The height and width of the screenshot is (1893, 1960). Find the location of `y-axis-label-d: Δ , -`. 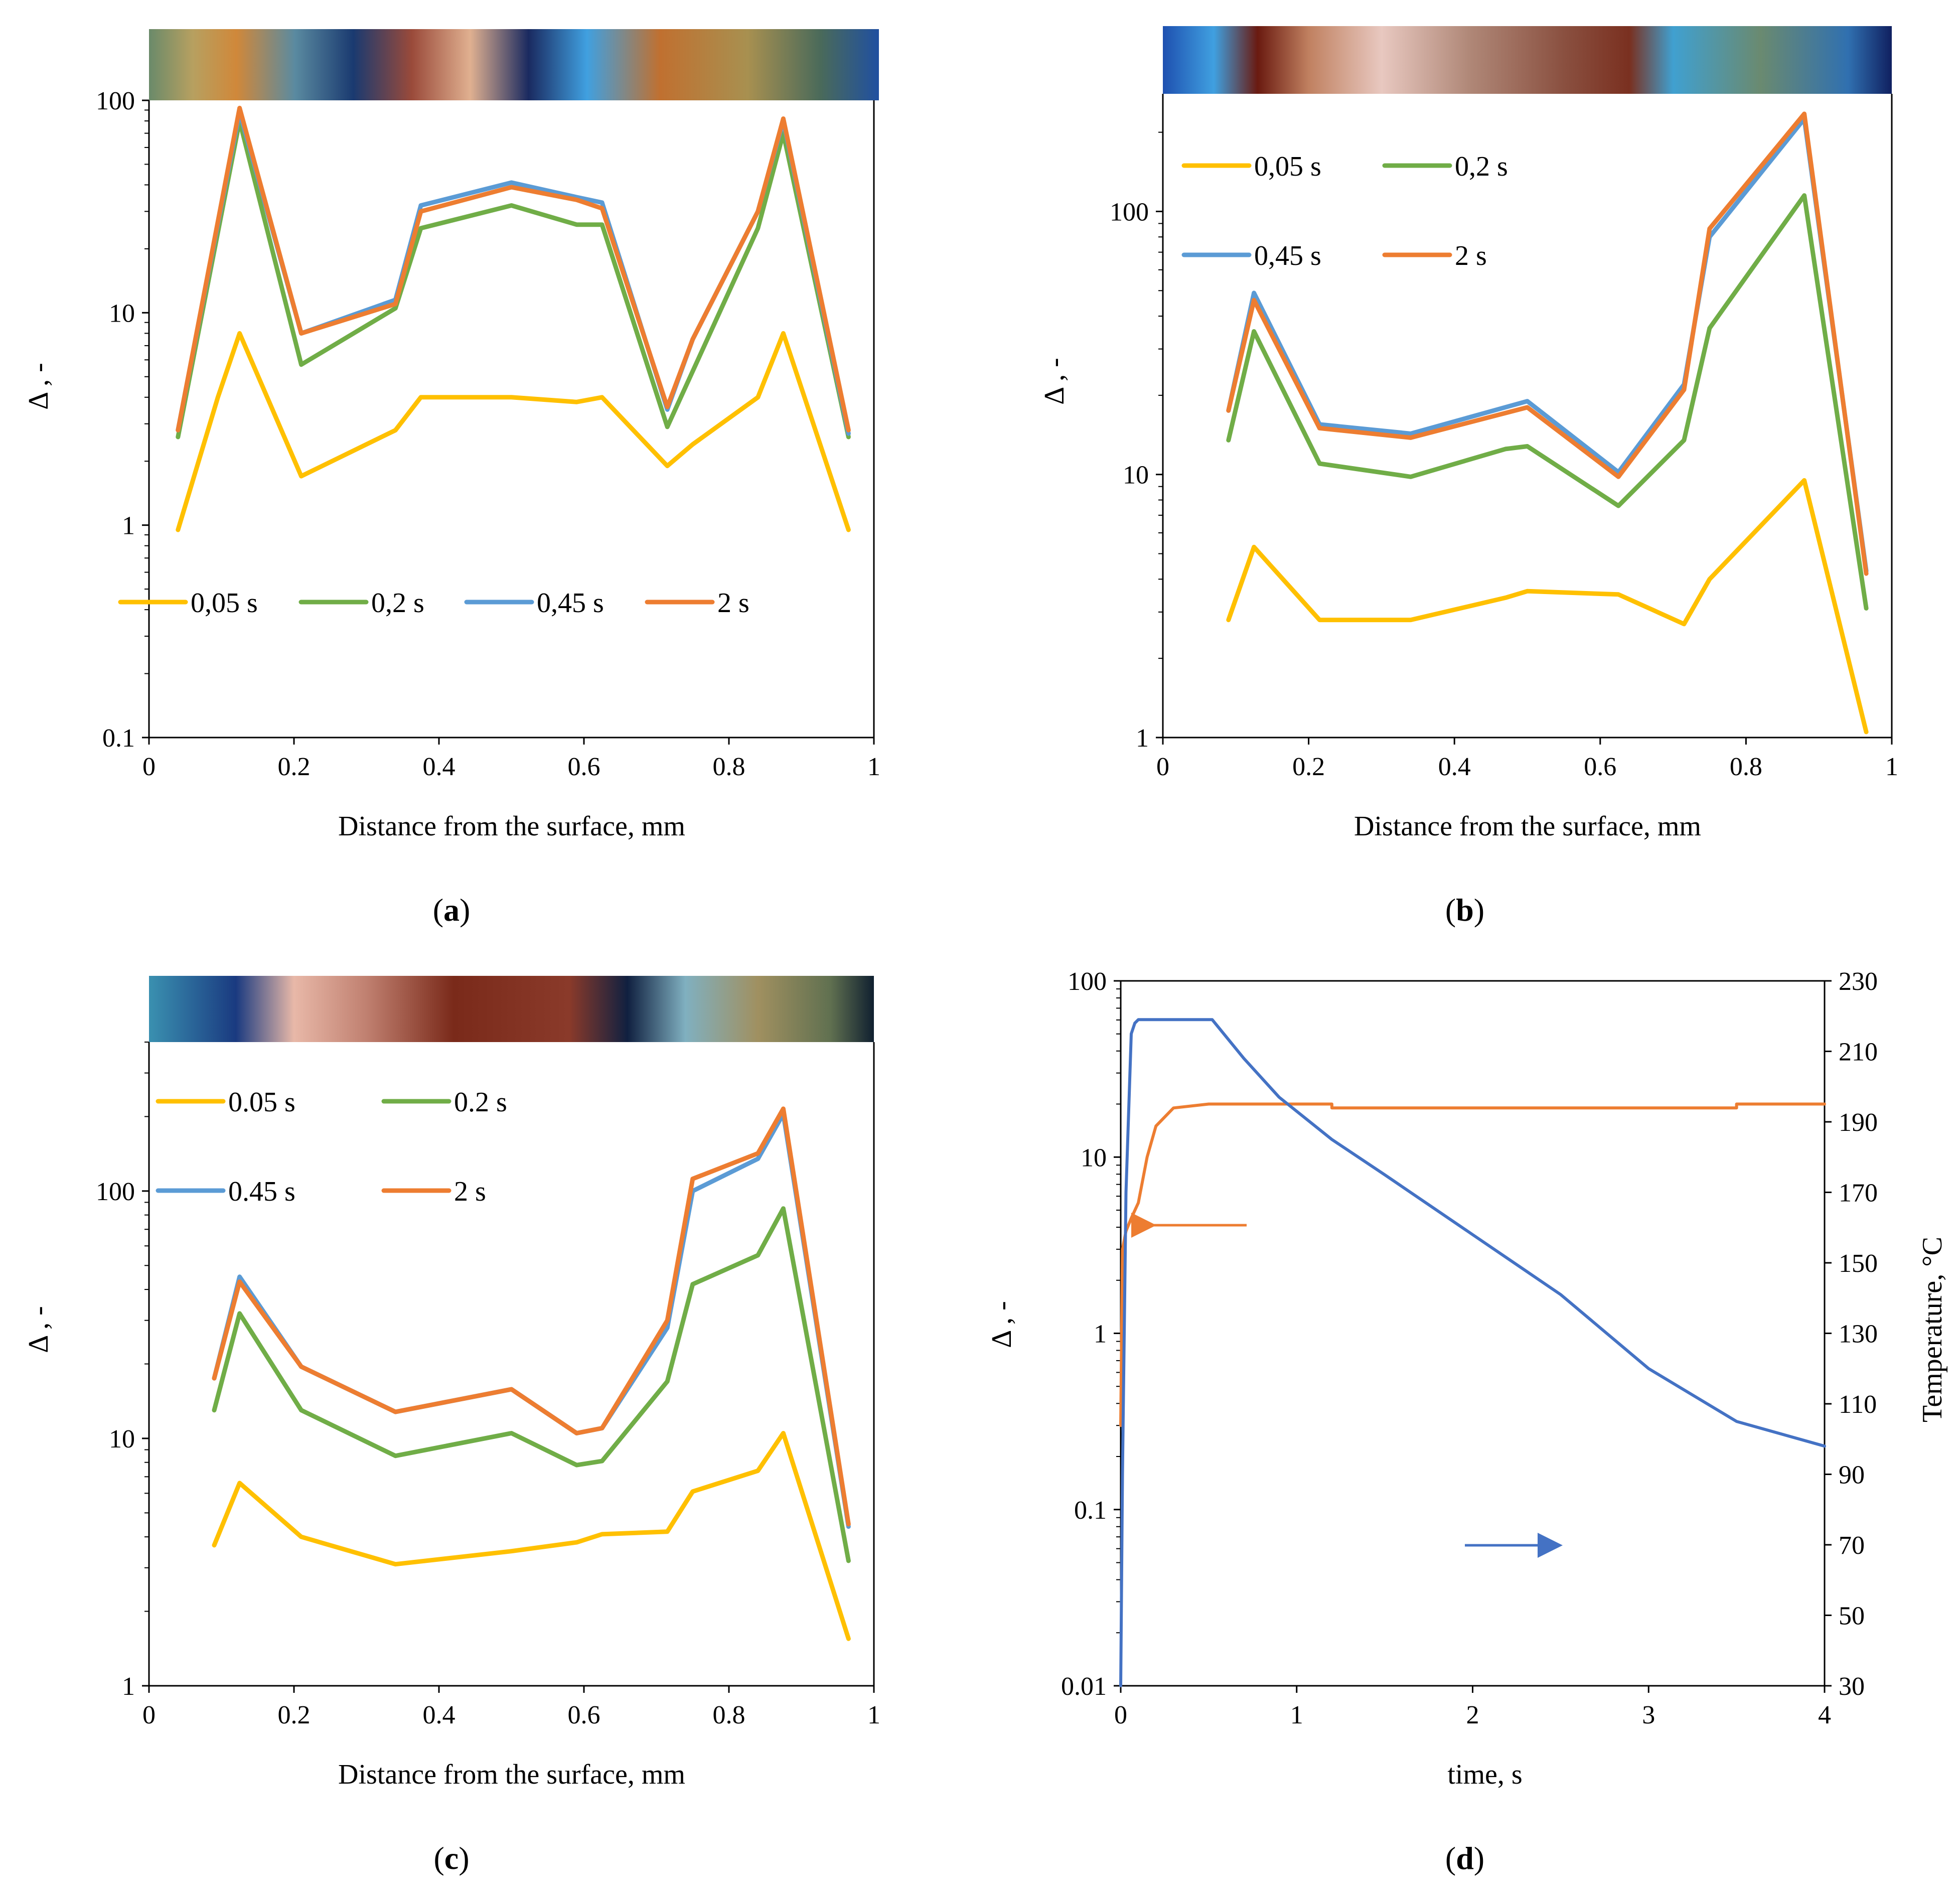

y-axis-label-d: Δ , - is located at coordinates (1001, 1324).